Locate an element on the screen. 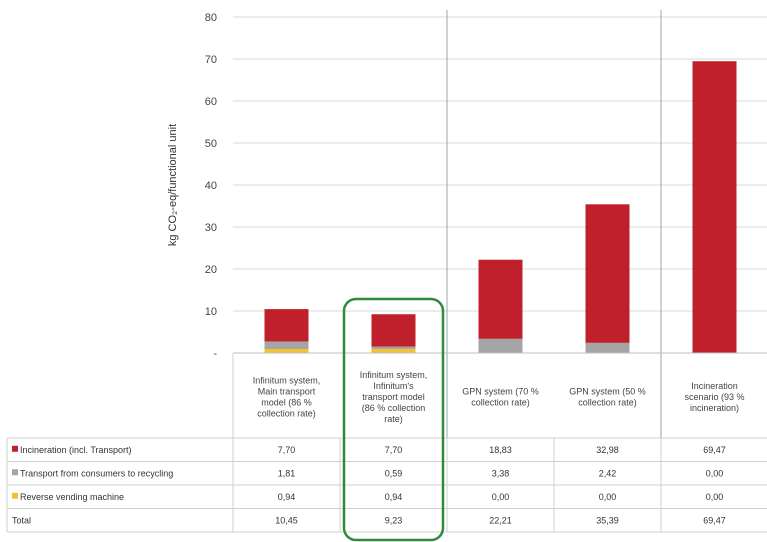 The image size is (767, 542). table-cell-2-2: 0,00 is located at coordinates (501, 497).